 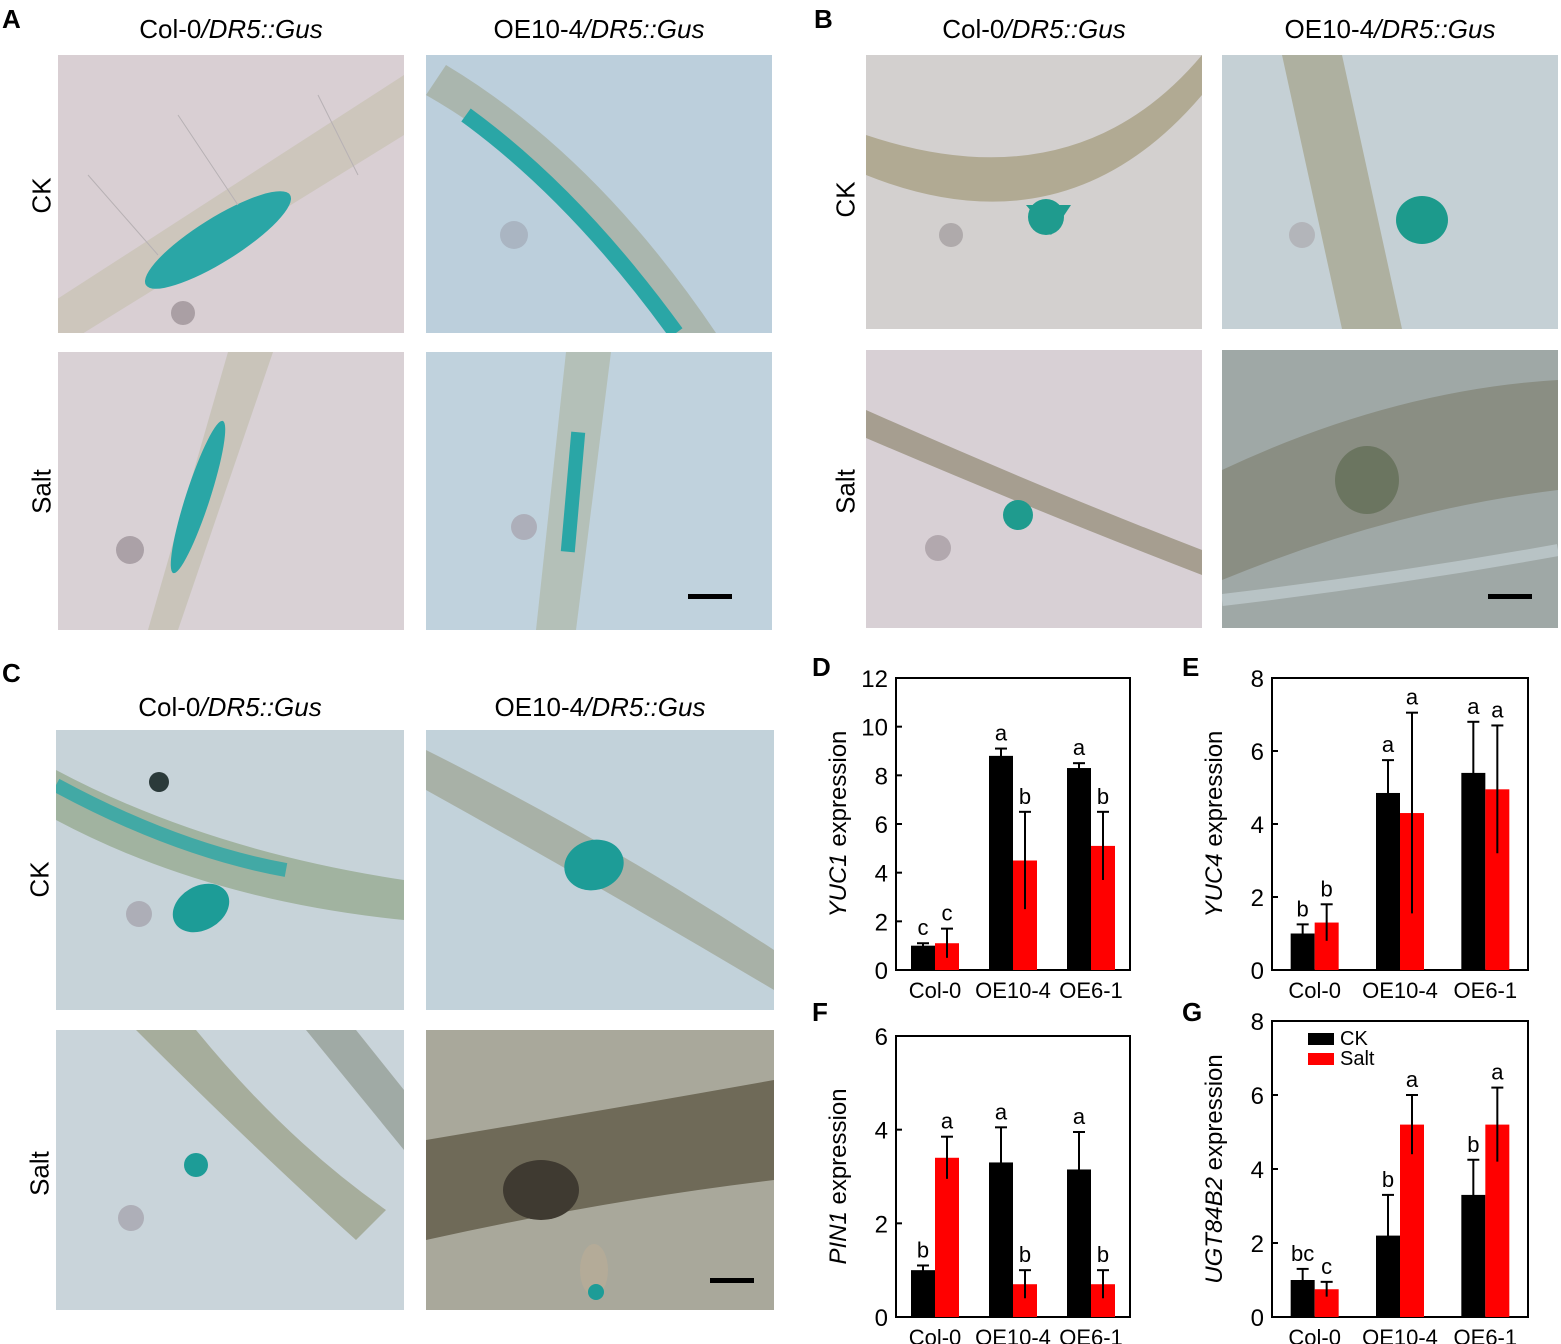 What do you see at coordinates (599, 491) in the screenshot?
I see `micrograph-a-oe104-salt` at bounding box center [599, 491].